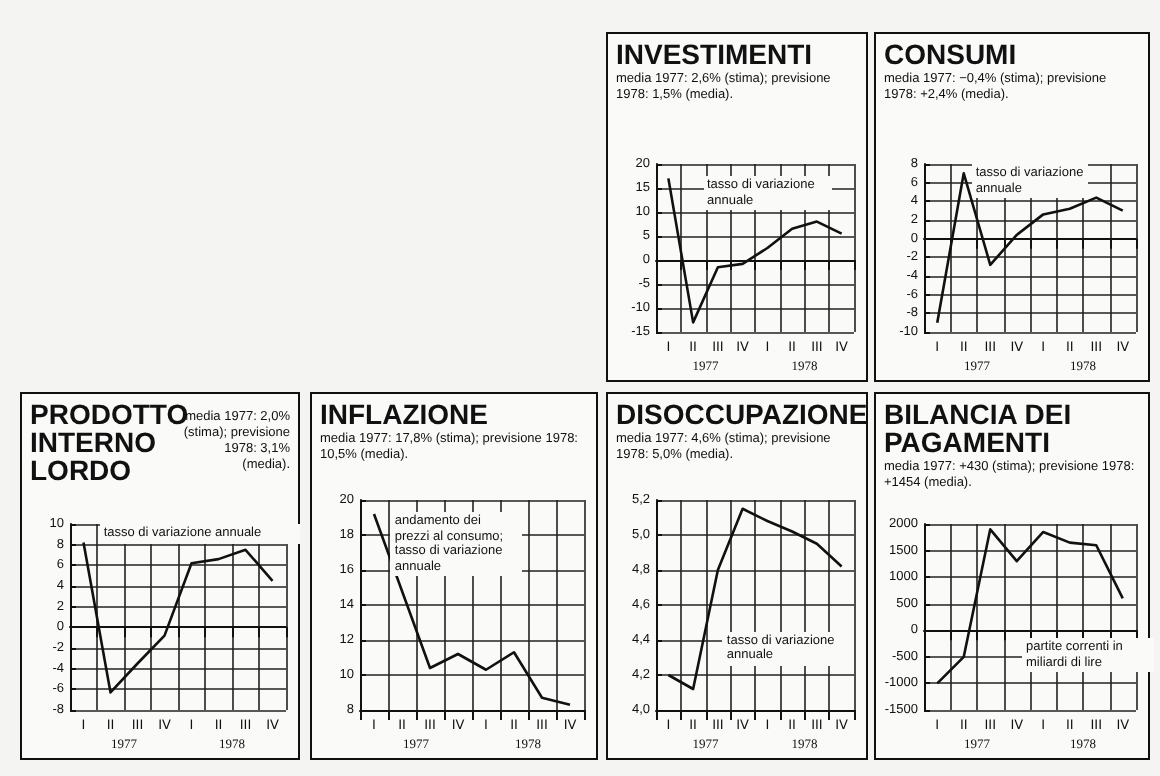  I want to click on chart-title: INVESTIMENTI, so click(715, 54).